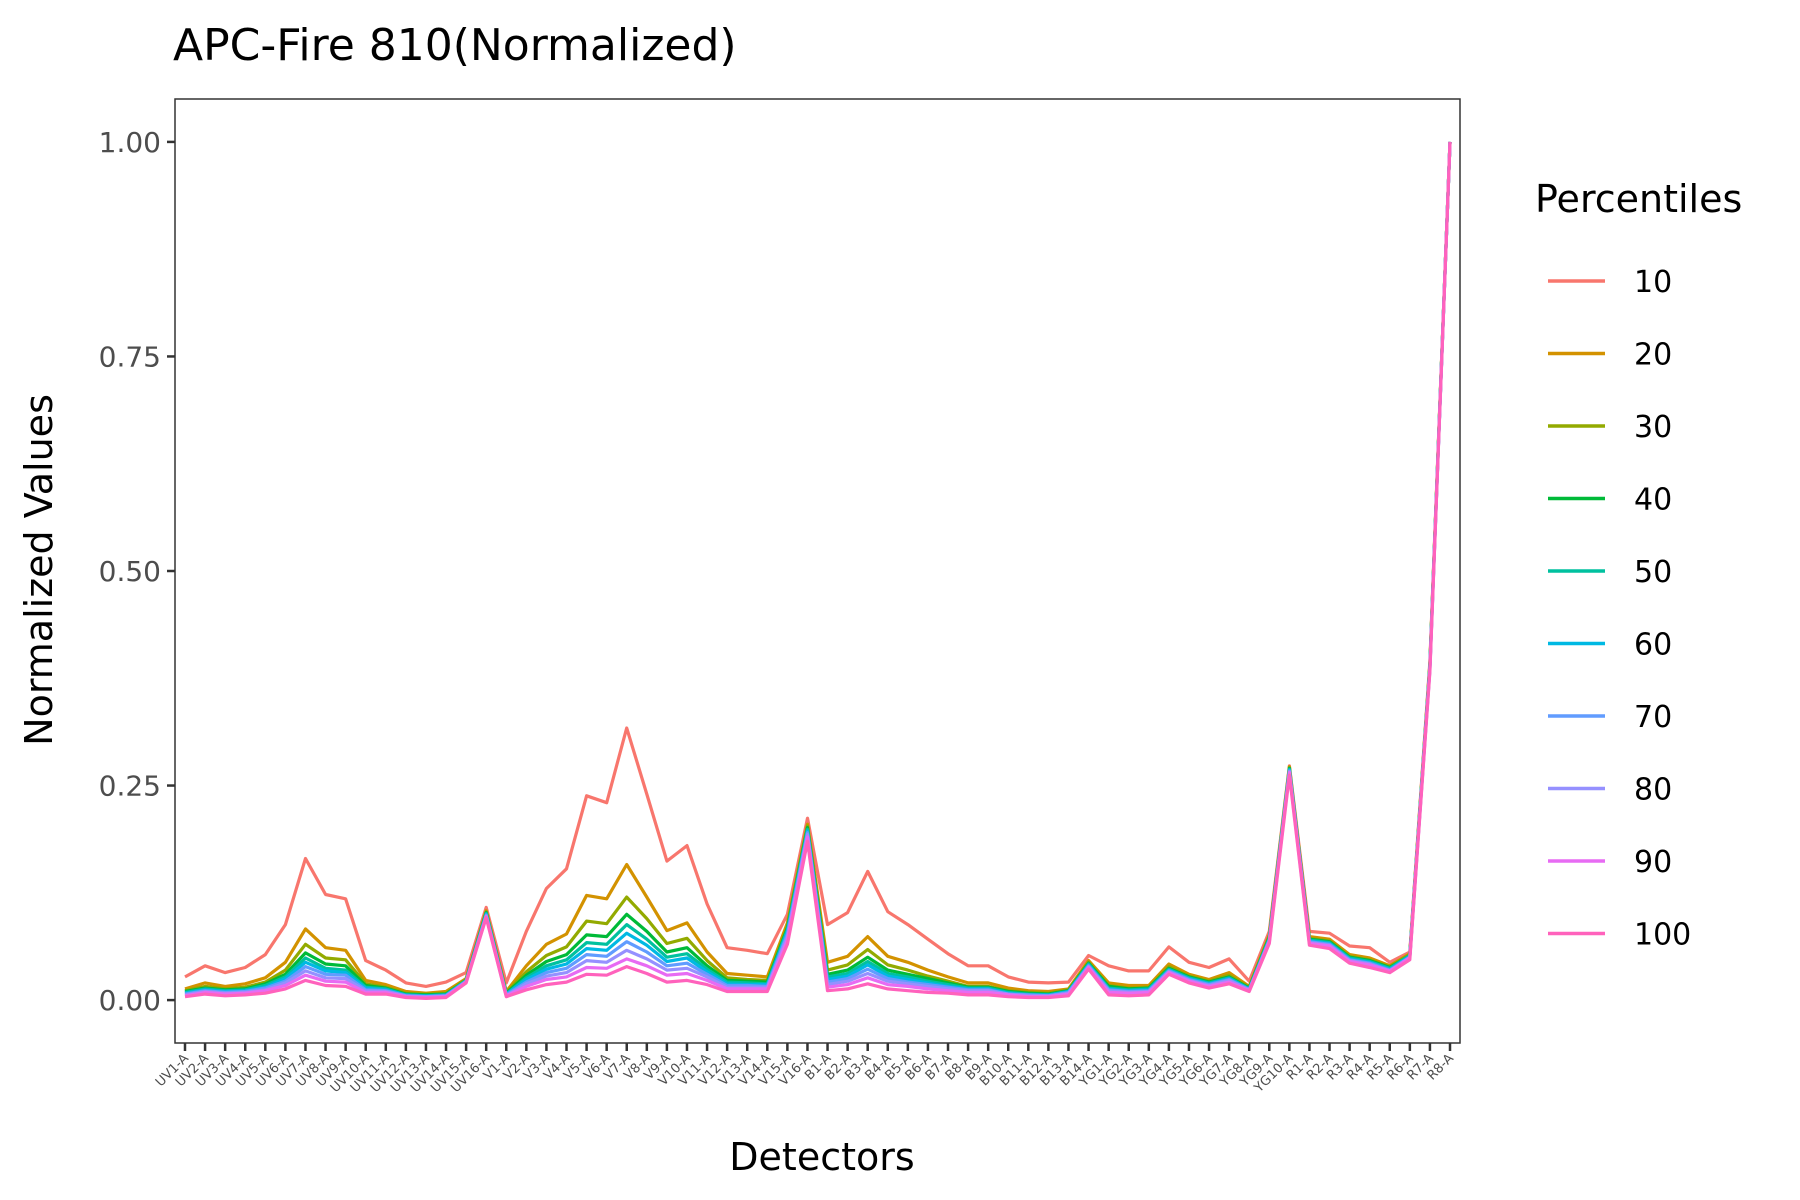 This screenshot has width=1800, height=1200. What do you see at coordinates (1653, 355) in the screenshot?
I see `legend-label-20: 20` at bounding box center [1653, 355].